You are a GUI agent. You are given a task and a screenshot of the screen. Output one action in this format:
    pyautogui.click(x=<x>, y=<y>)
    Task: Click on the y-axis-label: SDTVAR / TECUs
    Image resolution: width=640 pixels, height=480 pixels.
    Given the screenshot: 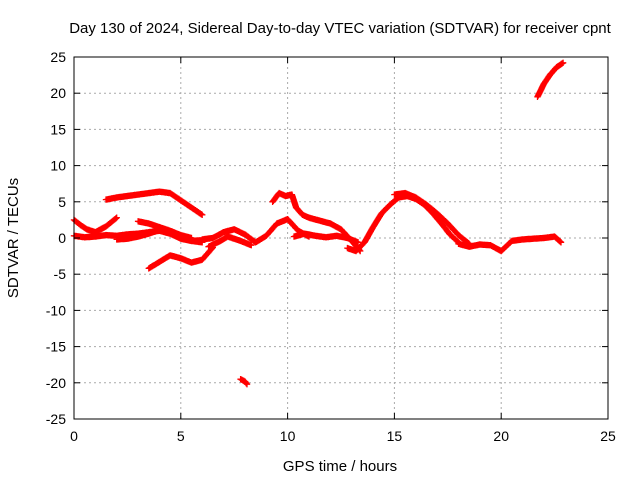 What is the action you would take?
    pyautogui.click(x=13, y=238)
    